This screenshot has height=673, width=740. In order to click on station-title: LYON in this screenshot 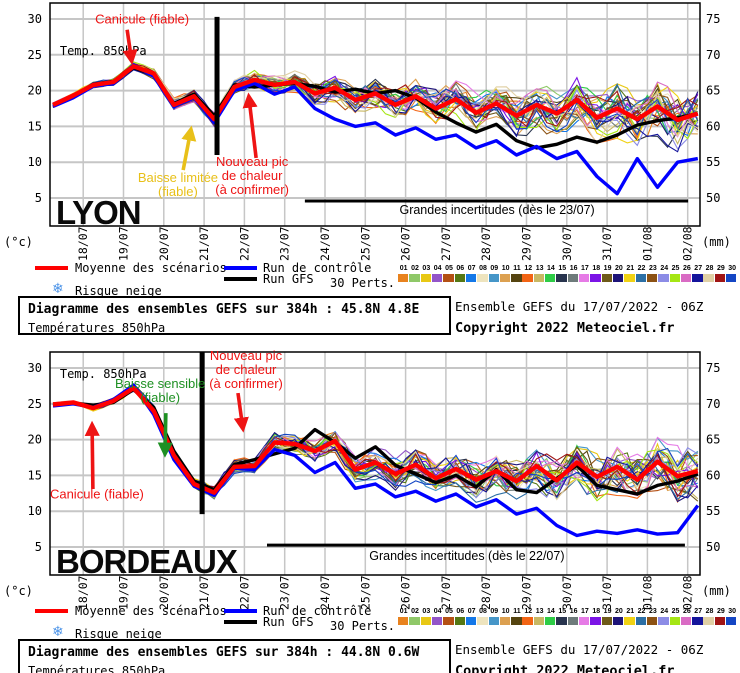, I will do `click(98, 212)`.